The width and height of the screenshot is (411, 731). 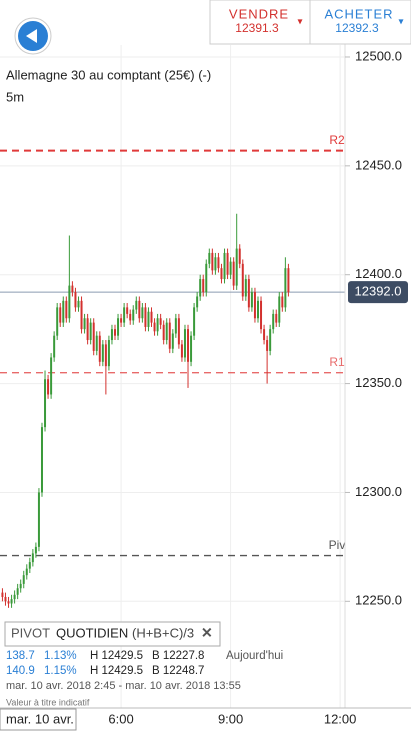 What do you see at coordinates (254, 656) in the screenshot?
I see `pivot-cell: Aujourd'hui` at bounding box center [254, 656].